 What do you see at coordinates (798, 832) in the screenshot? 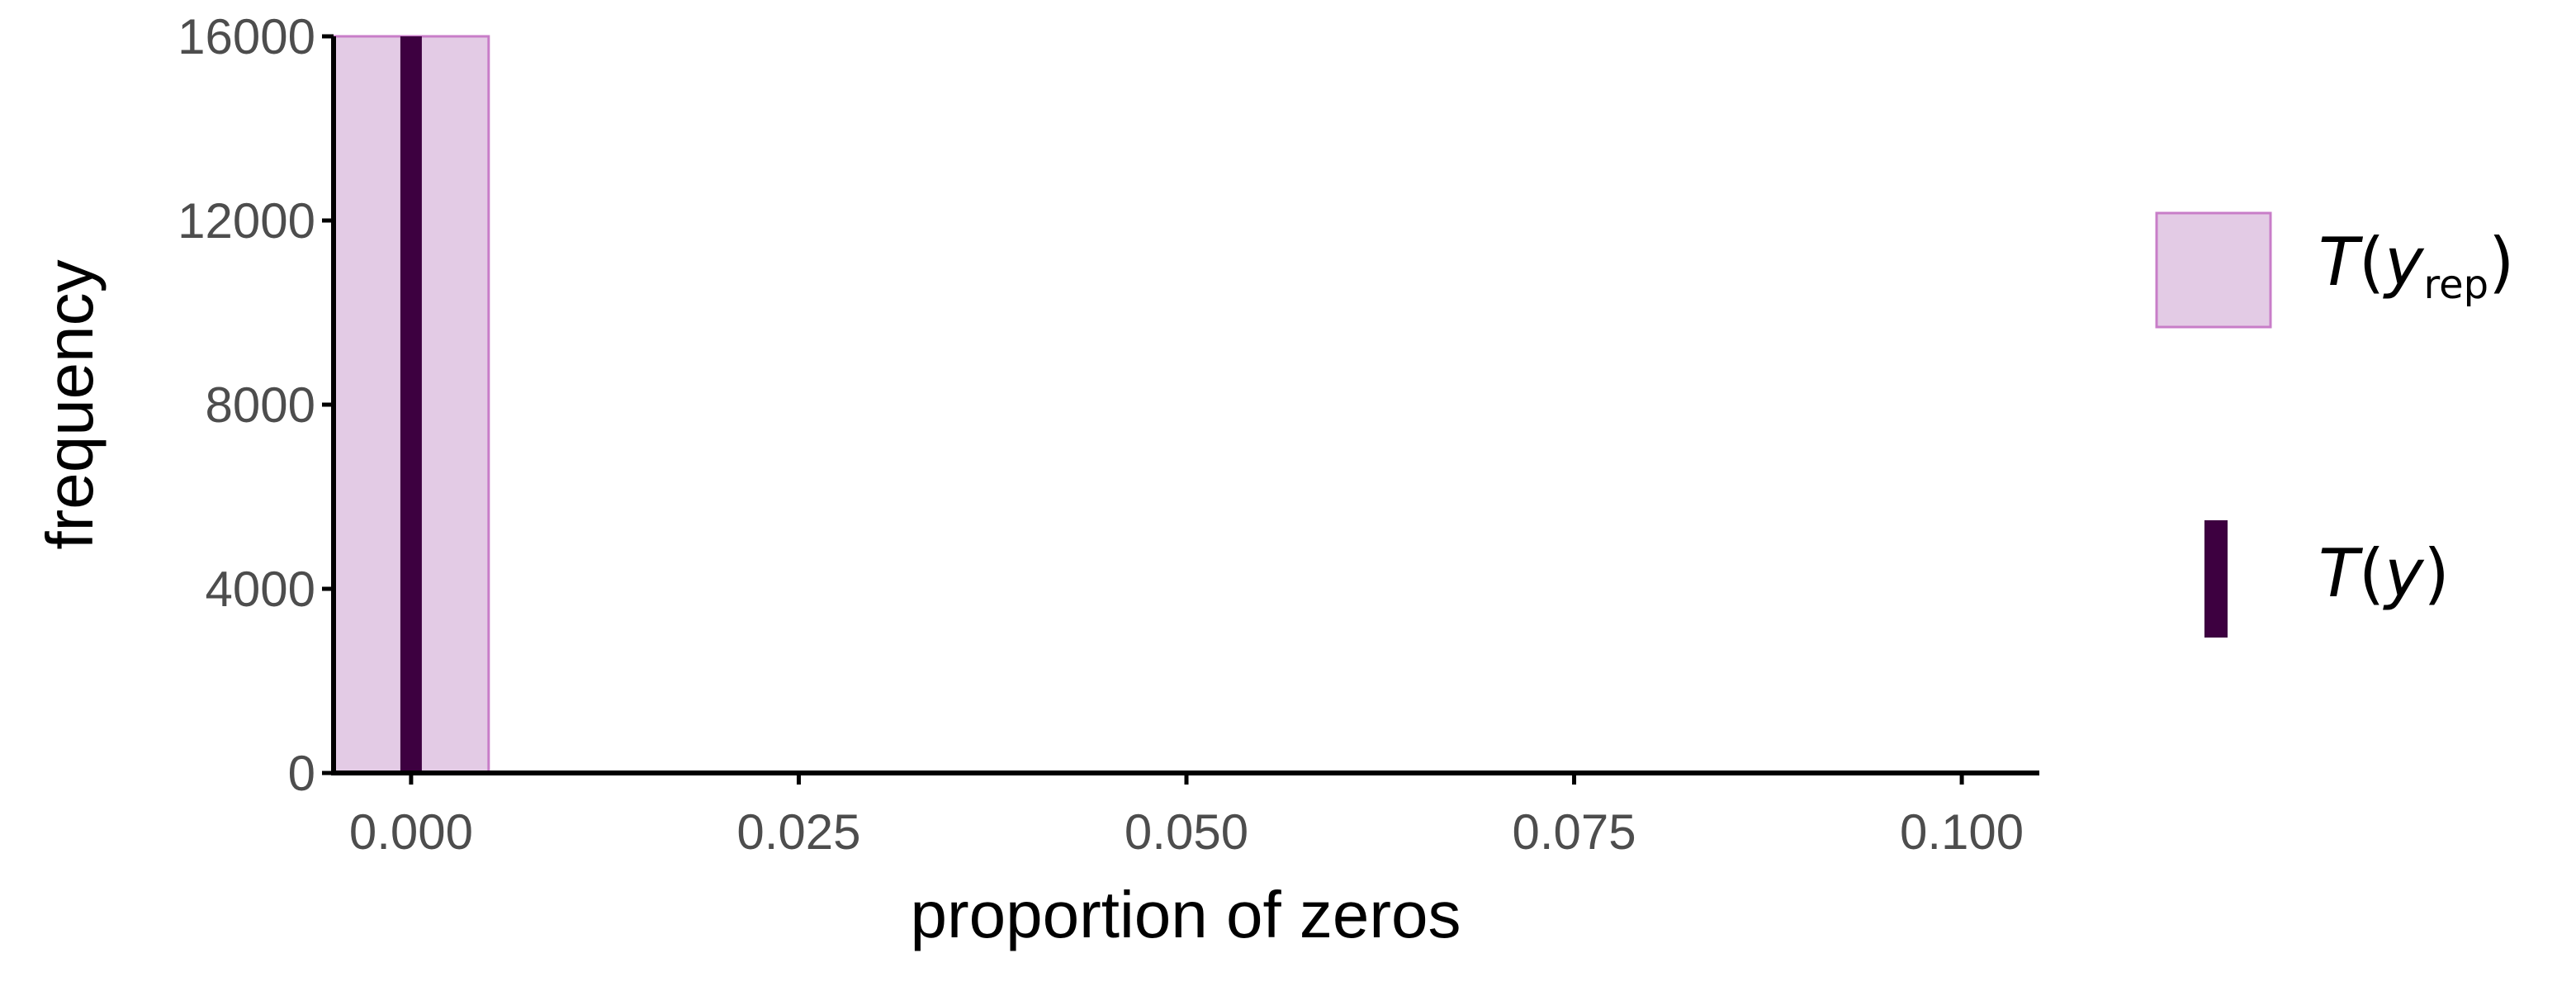
I see `x-tick-label: 0.025` at bounding box center [798, 832].